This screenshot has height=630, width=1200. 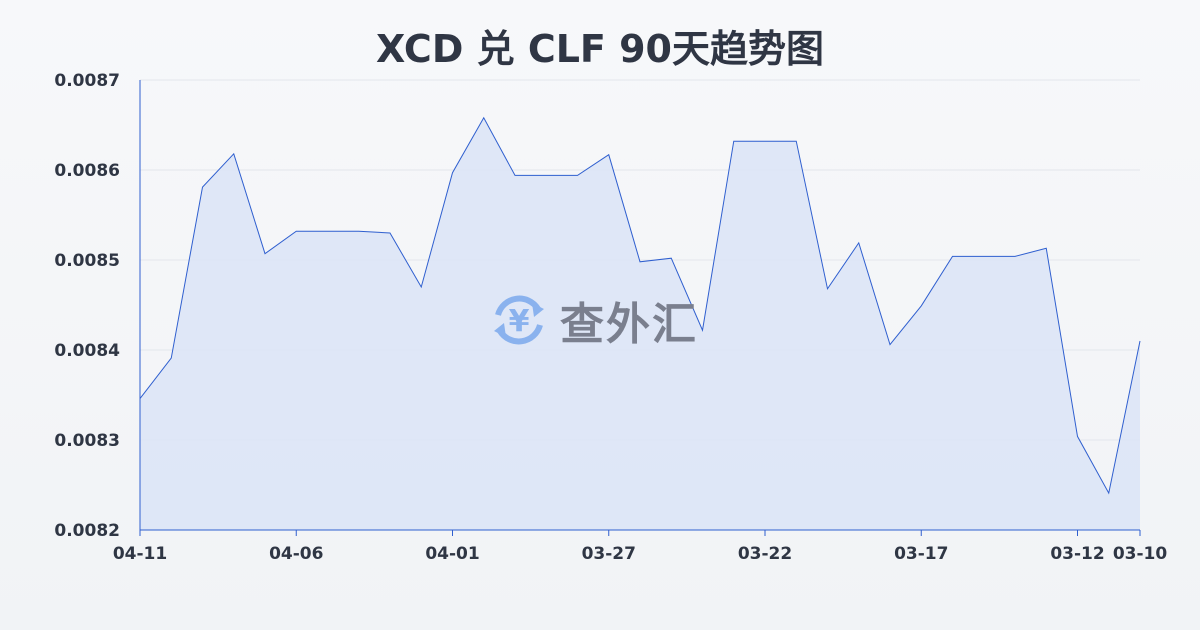 I want to click on y-tick-label: 0.0087, so click(x=87, y=81).